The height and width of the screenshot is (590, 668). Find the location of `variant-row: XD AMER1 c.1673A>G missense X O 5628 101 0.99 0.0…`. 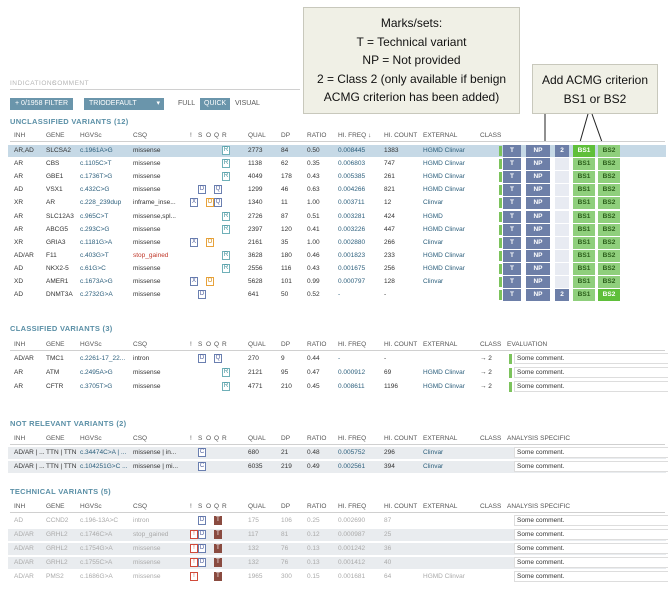

variant-row: XD AMER1 c.1673A>G missense X O 5628 101 0.99 0.0… is located at coordinates (337, 282).